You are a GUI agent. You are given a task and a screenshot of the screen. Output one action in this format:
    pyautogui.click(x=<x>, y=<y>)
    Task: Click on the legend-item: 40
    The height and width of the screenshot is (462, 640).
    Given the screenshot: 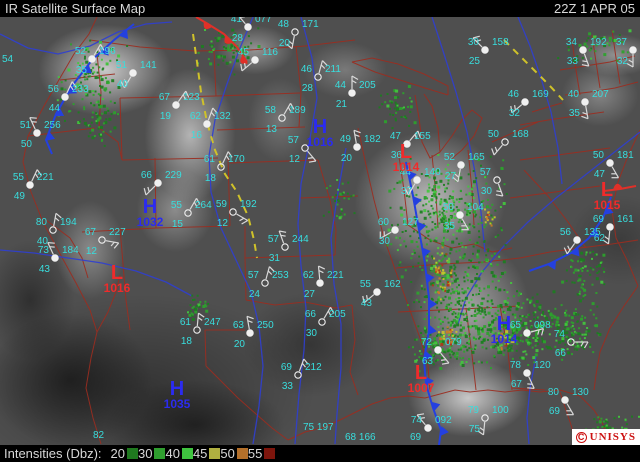 What is the action you would take?
    pyautogui.click(x=179, y=453)
    